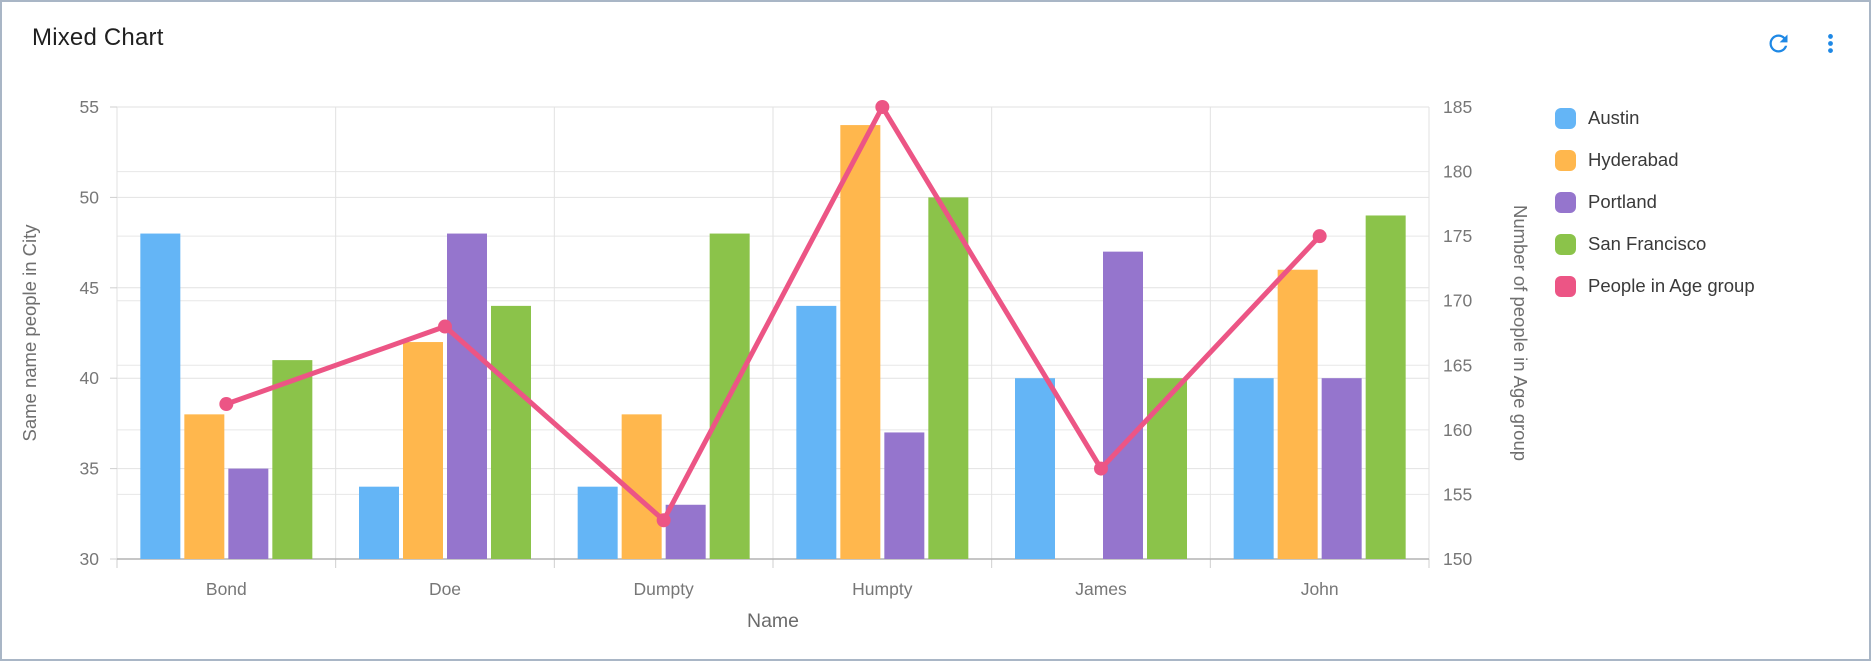 Image resolution: width=1871 pixels, height=661 pixels. I want to click on legend-item-san-francisco: San Francisco, so click(1655, 244).